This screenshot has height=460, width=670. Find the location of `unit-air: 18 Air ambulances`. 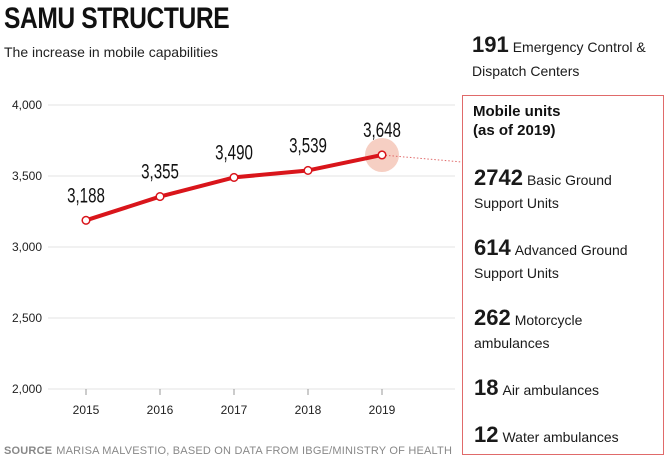

unit-air: 18 Air ambulances is located at coordinates (567, 389).